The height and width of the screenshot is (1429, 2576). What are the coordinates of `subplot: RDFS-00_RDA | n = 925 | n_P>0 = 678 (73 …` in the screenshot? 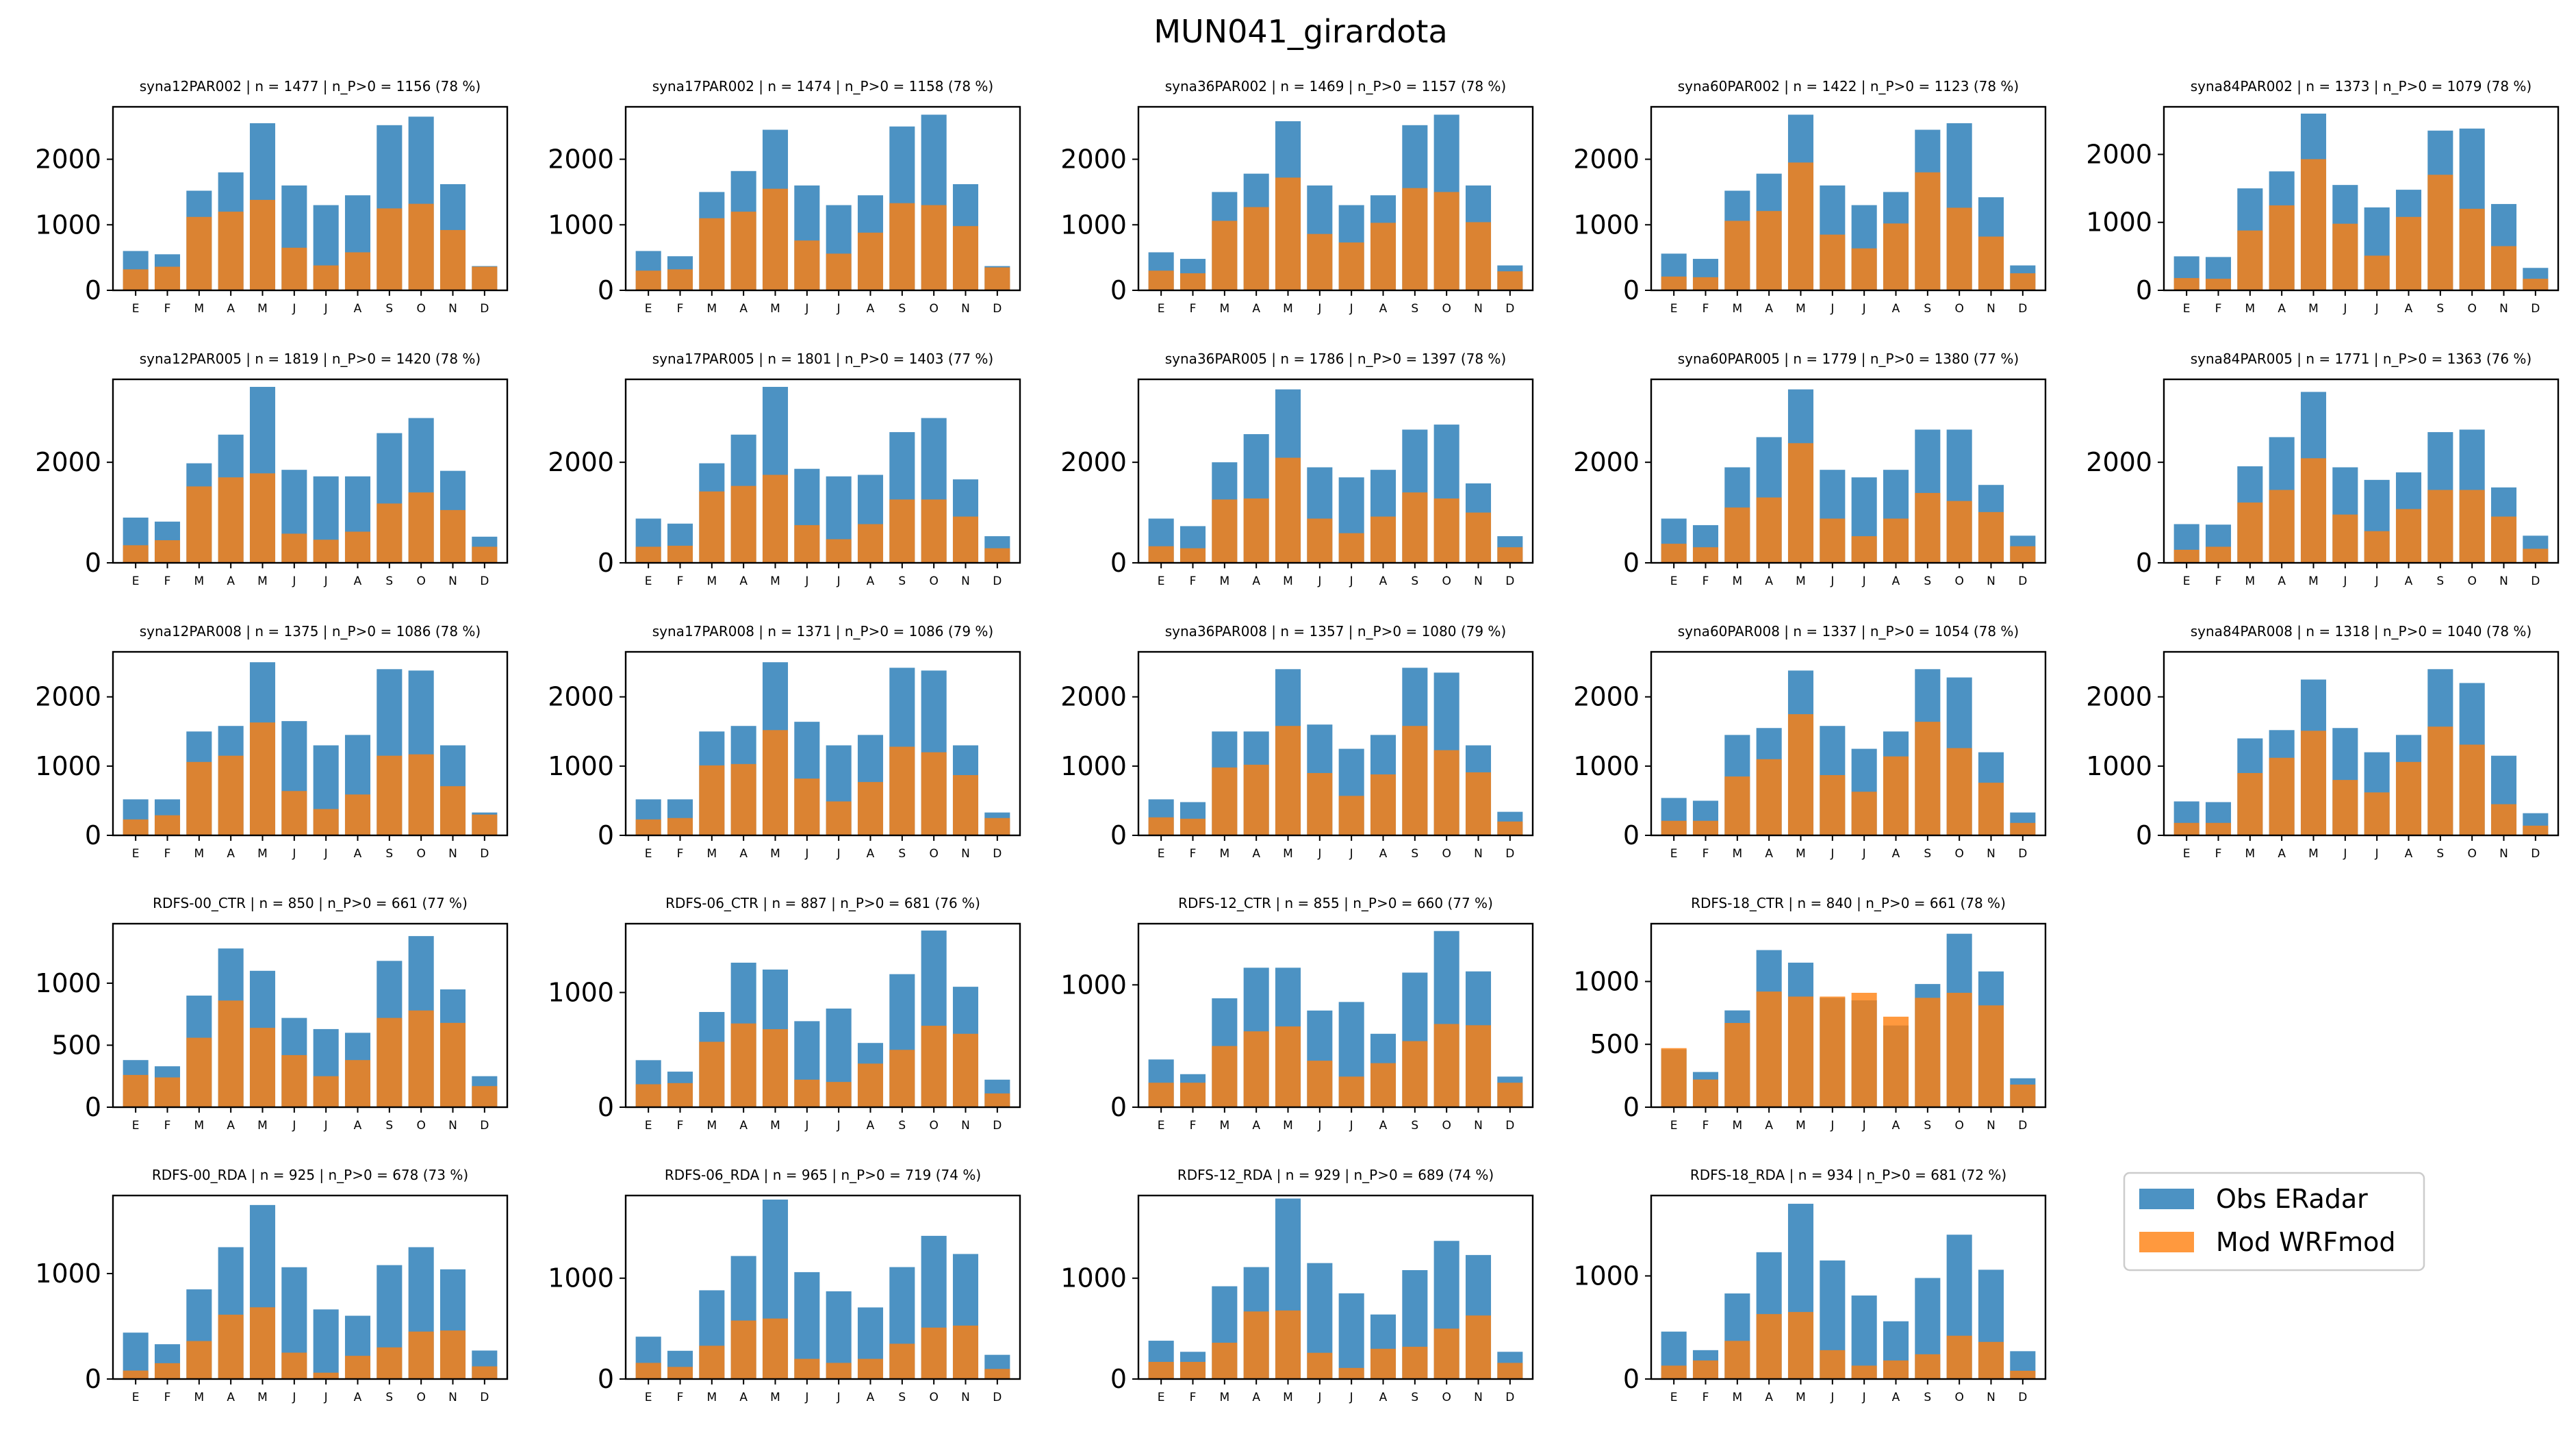 It's located at (272, 1285).